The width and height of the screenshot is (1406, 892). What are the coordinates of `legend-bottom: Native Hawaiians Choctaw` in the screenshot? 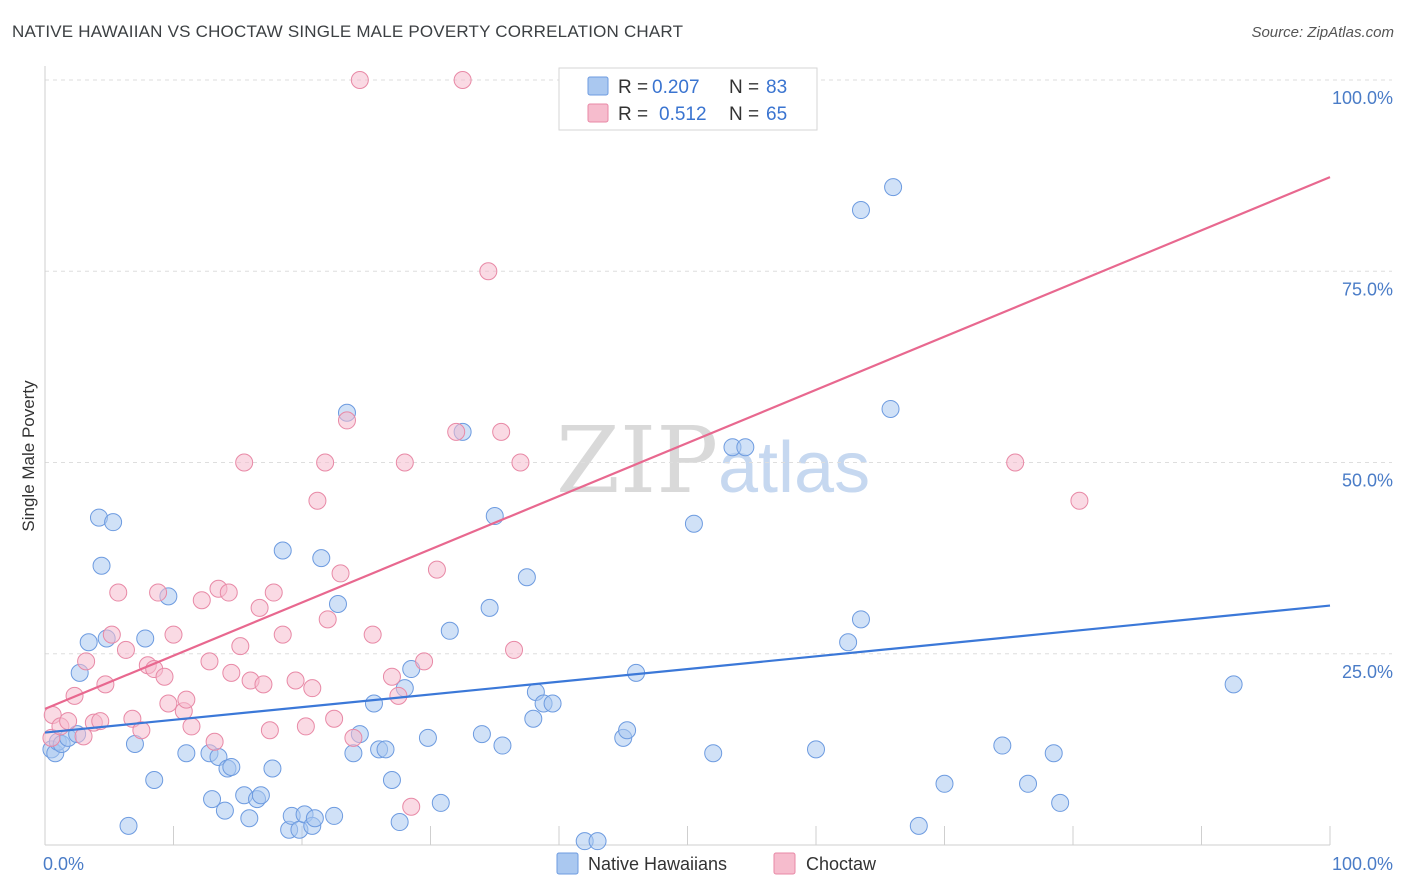 It's located at (716, 863).